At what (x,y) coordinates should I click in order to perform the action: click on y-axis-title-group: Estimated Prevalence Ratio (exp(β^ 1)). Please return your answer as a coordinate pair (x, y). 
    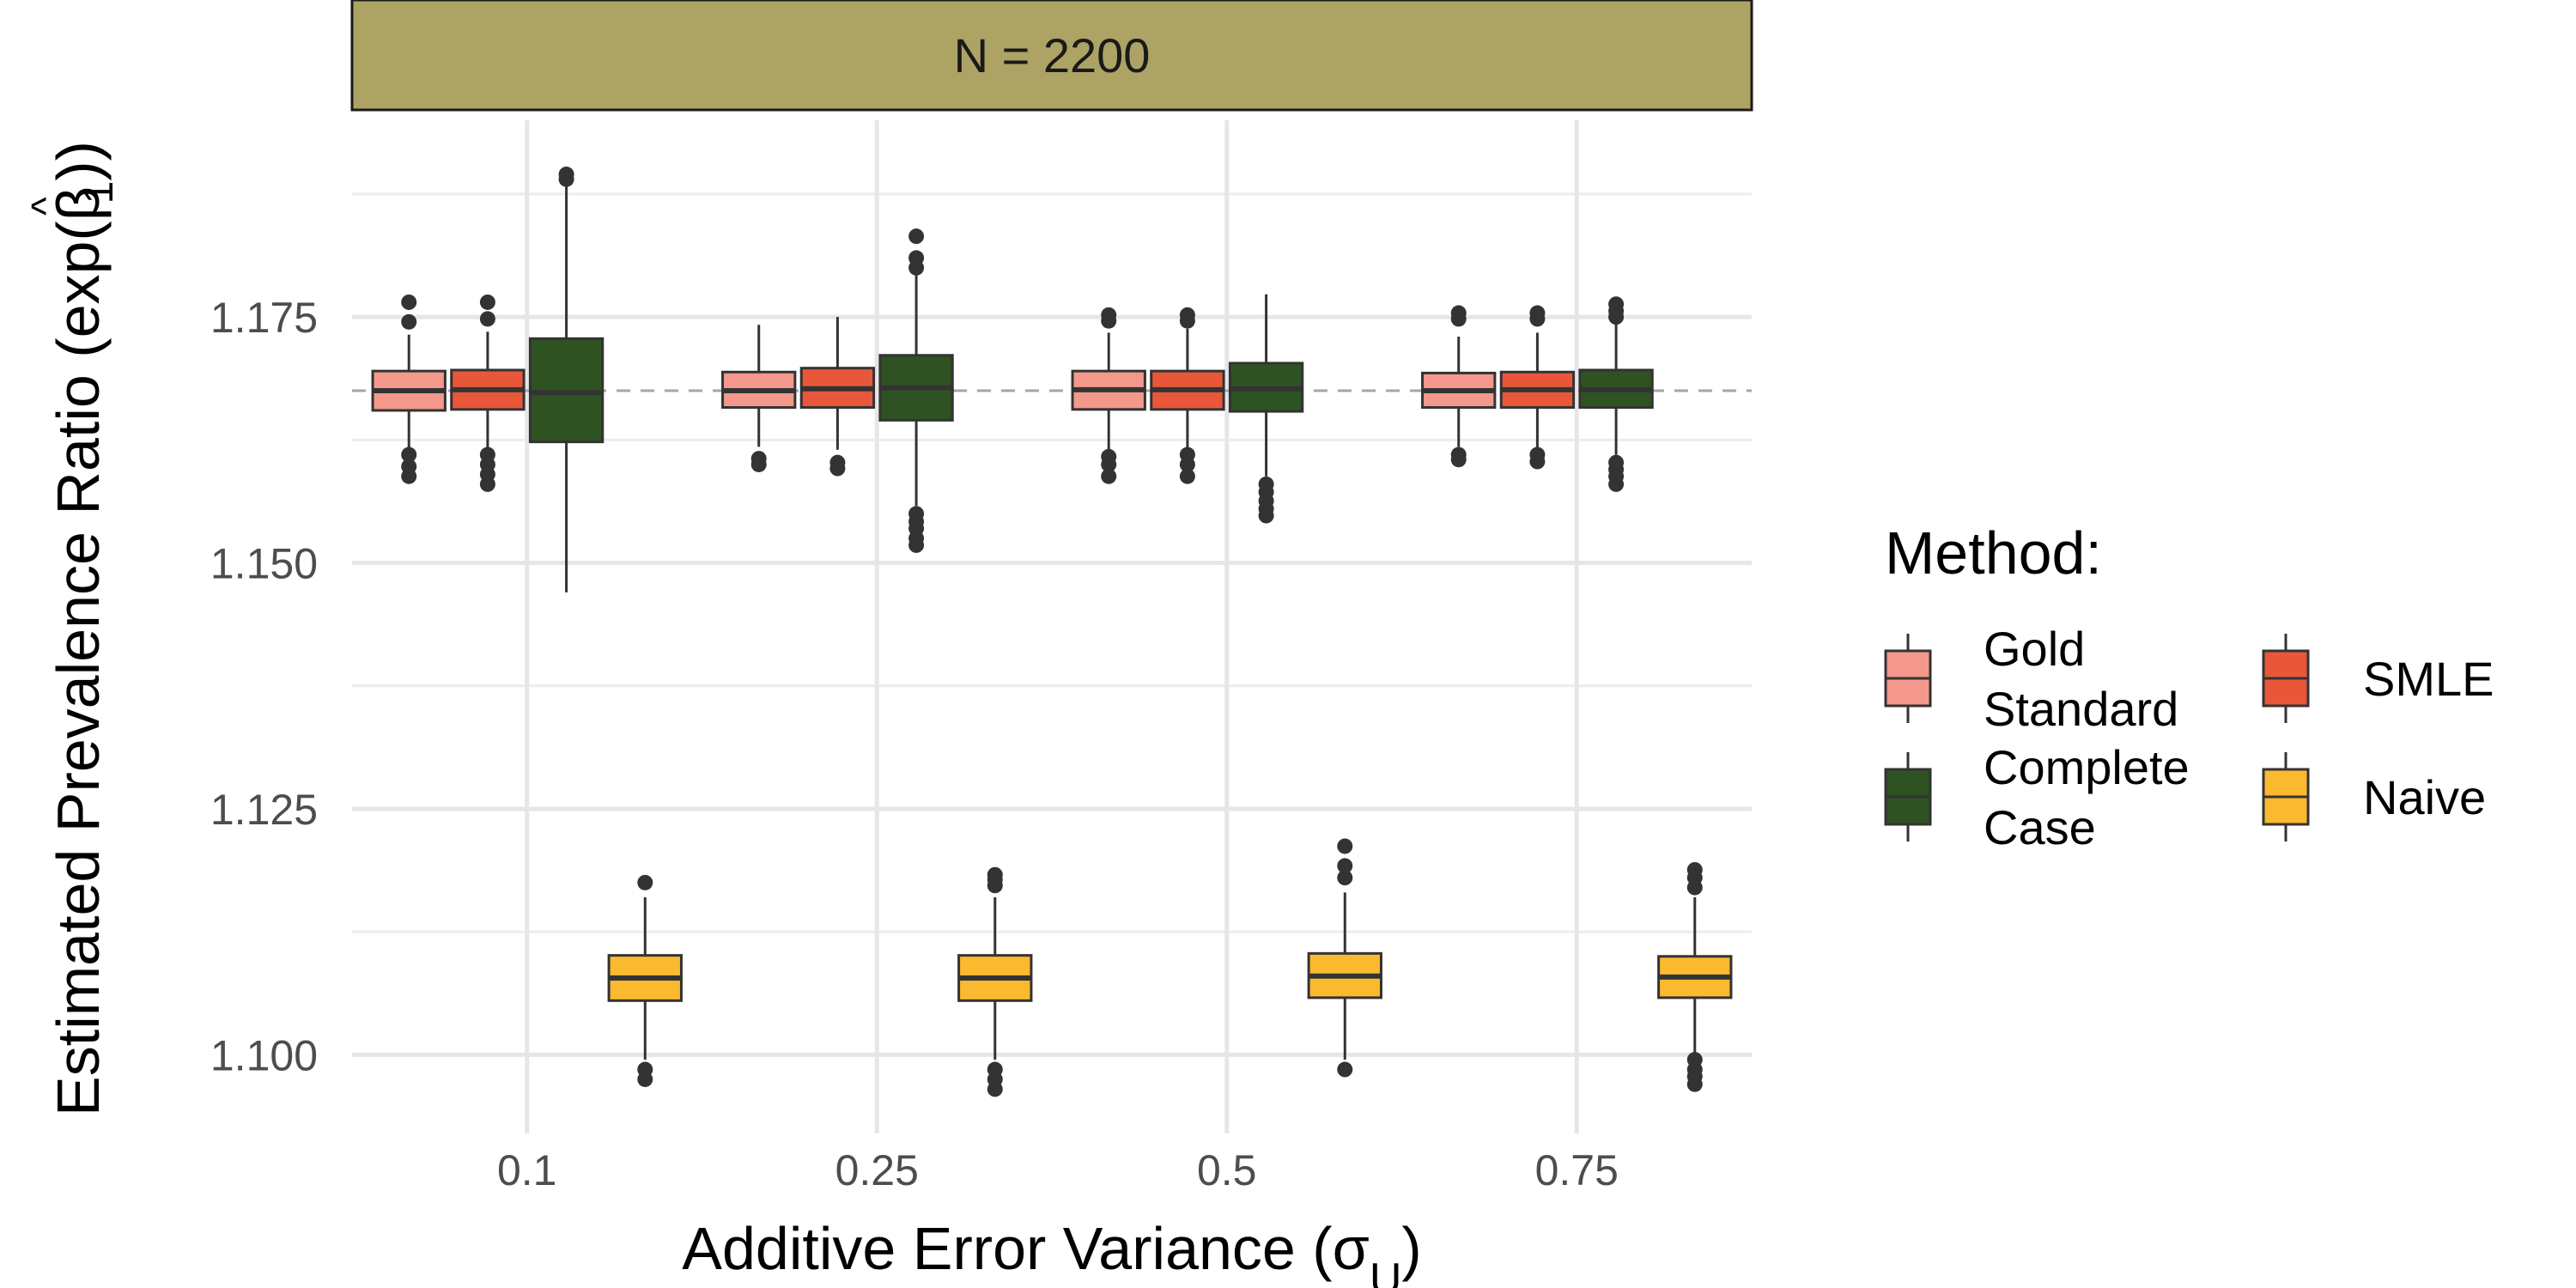
    Looking at the image, I should click on (72, 629).